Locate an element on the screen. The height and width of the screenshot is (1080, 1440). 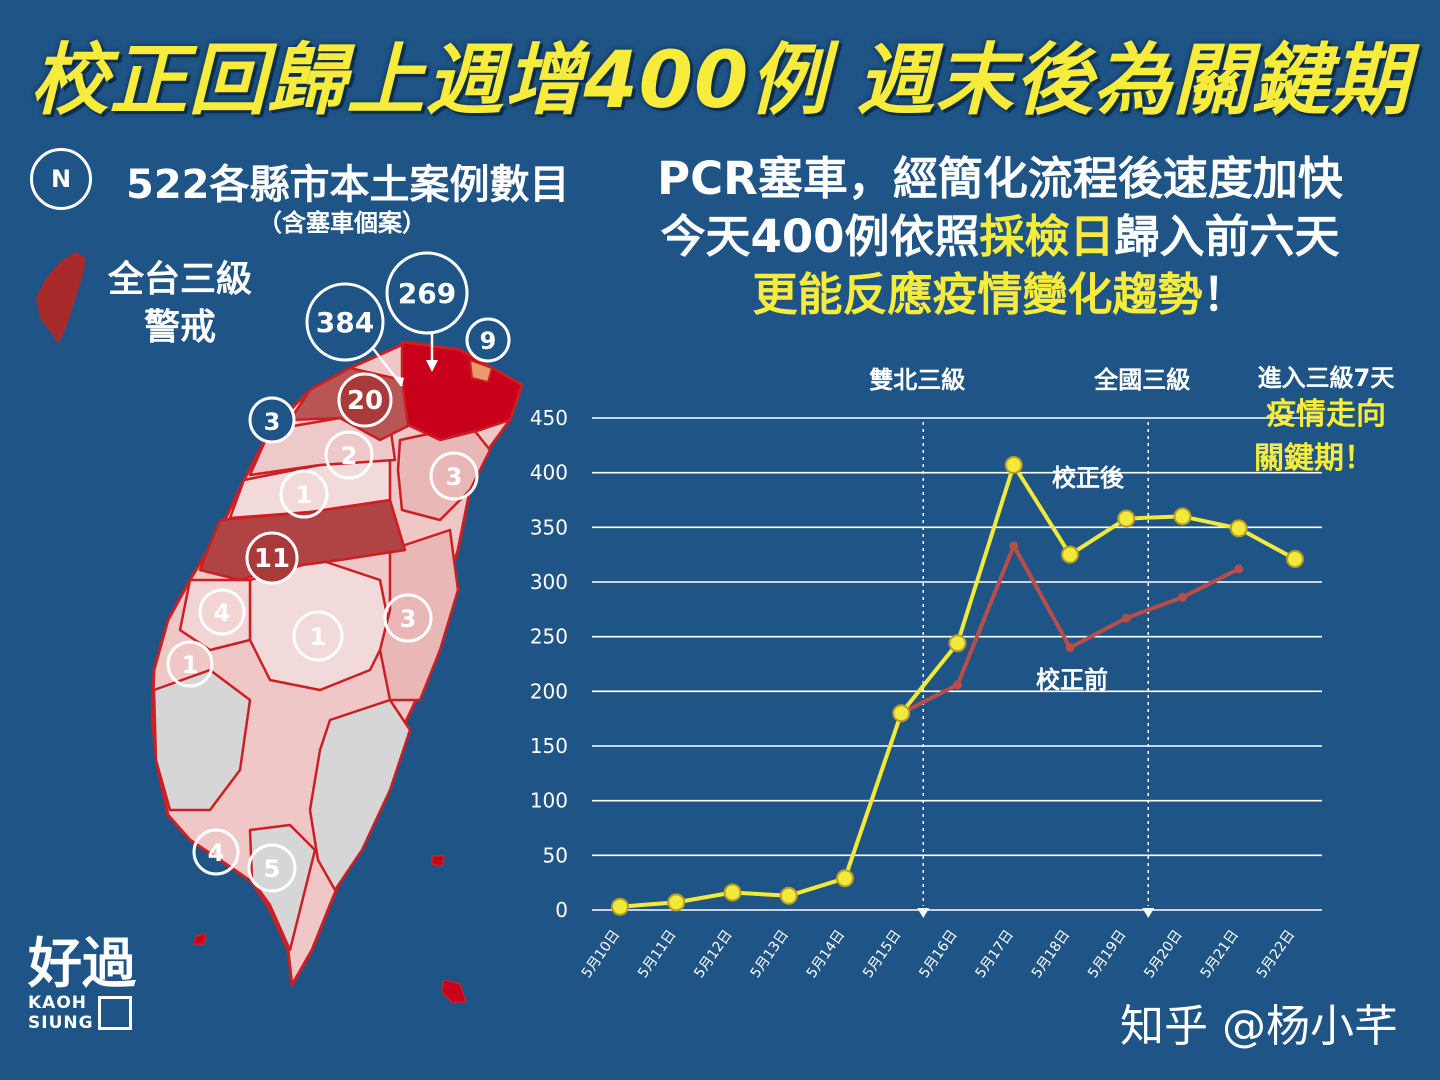
note-line-1: 進入三級7天 is located at coordinates (1326, 378).